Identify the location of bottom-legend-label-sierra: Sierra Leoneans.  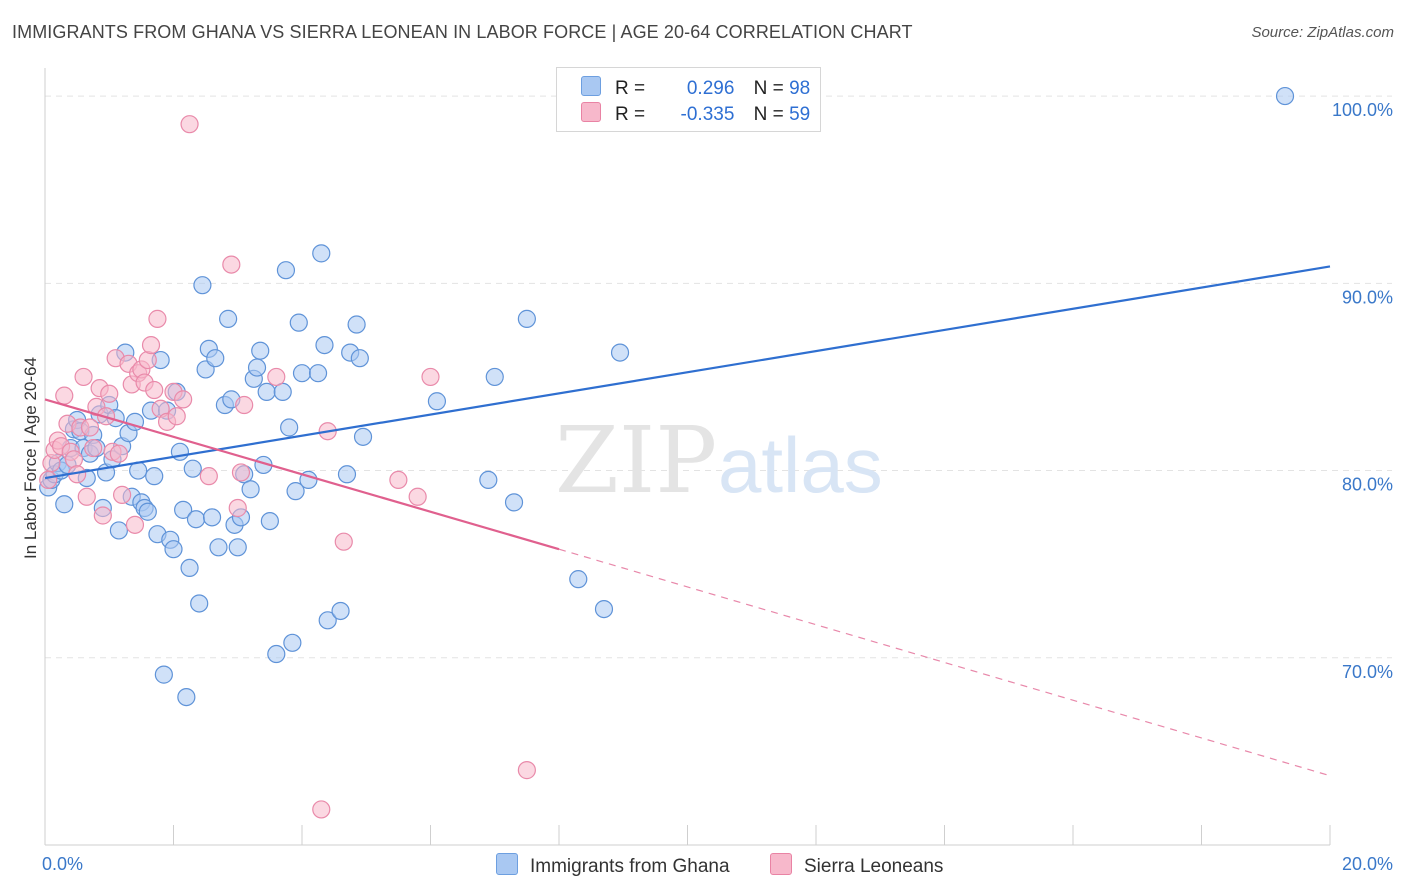
(874, 866).